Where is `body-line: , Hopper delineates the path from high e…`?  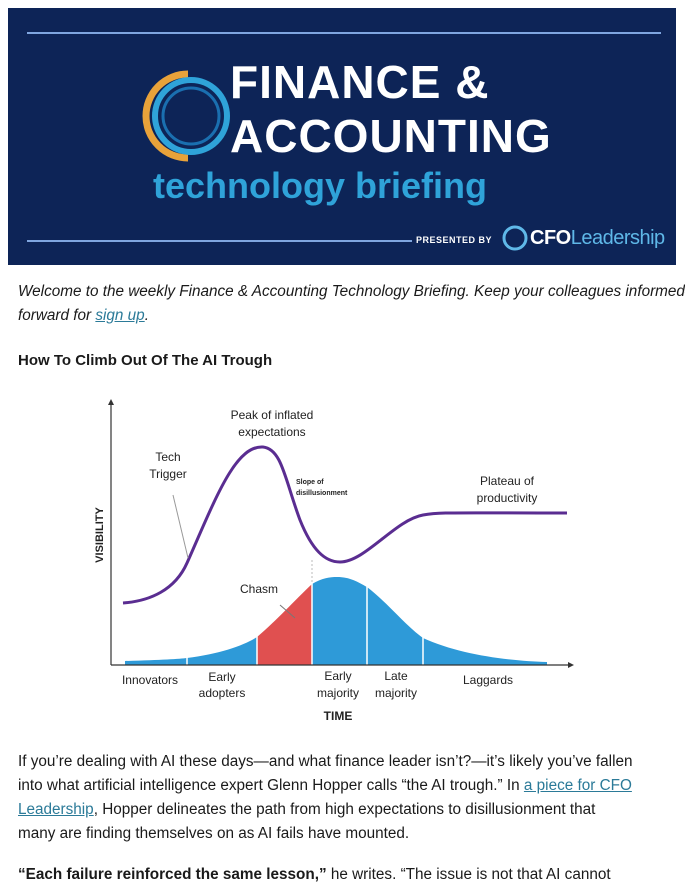
body-line: , Hopper delineates the path from high e… is located at coordinates (344, 809).